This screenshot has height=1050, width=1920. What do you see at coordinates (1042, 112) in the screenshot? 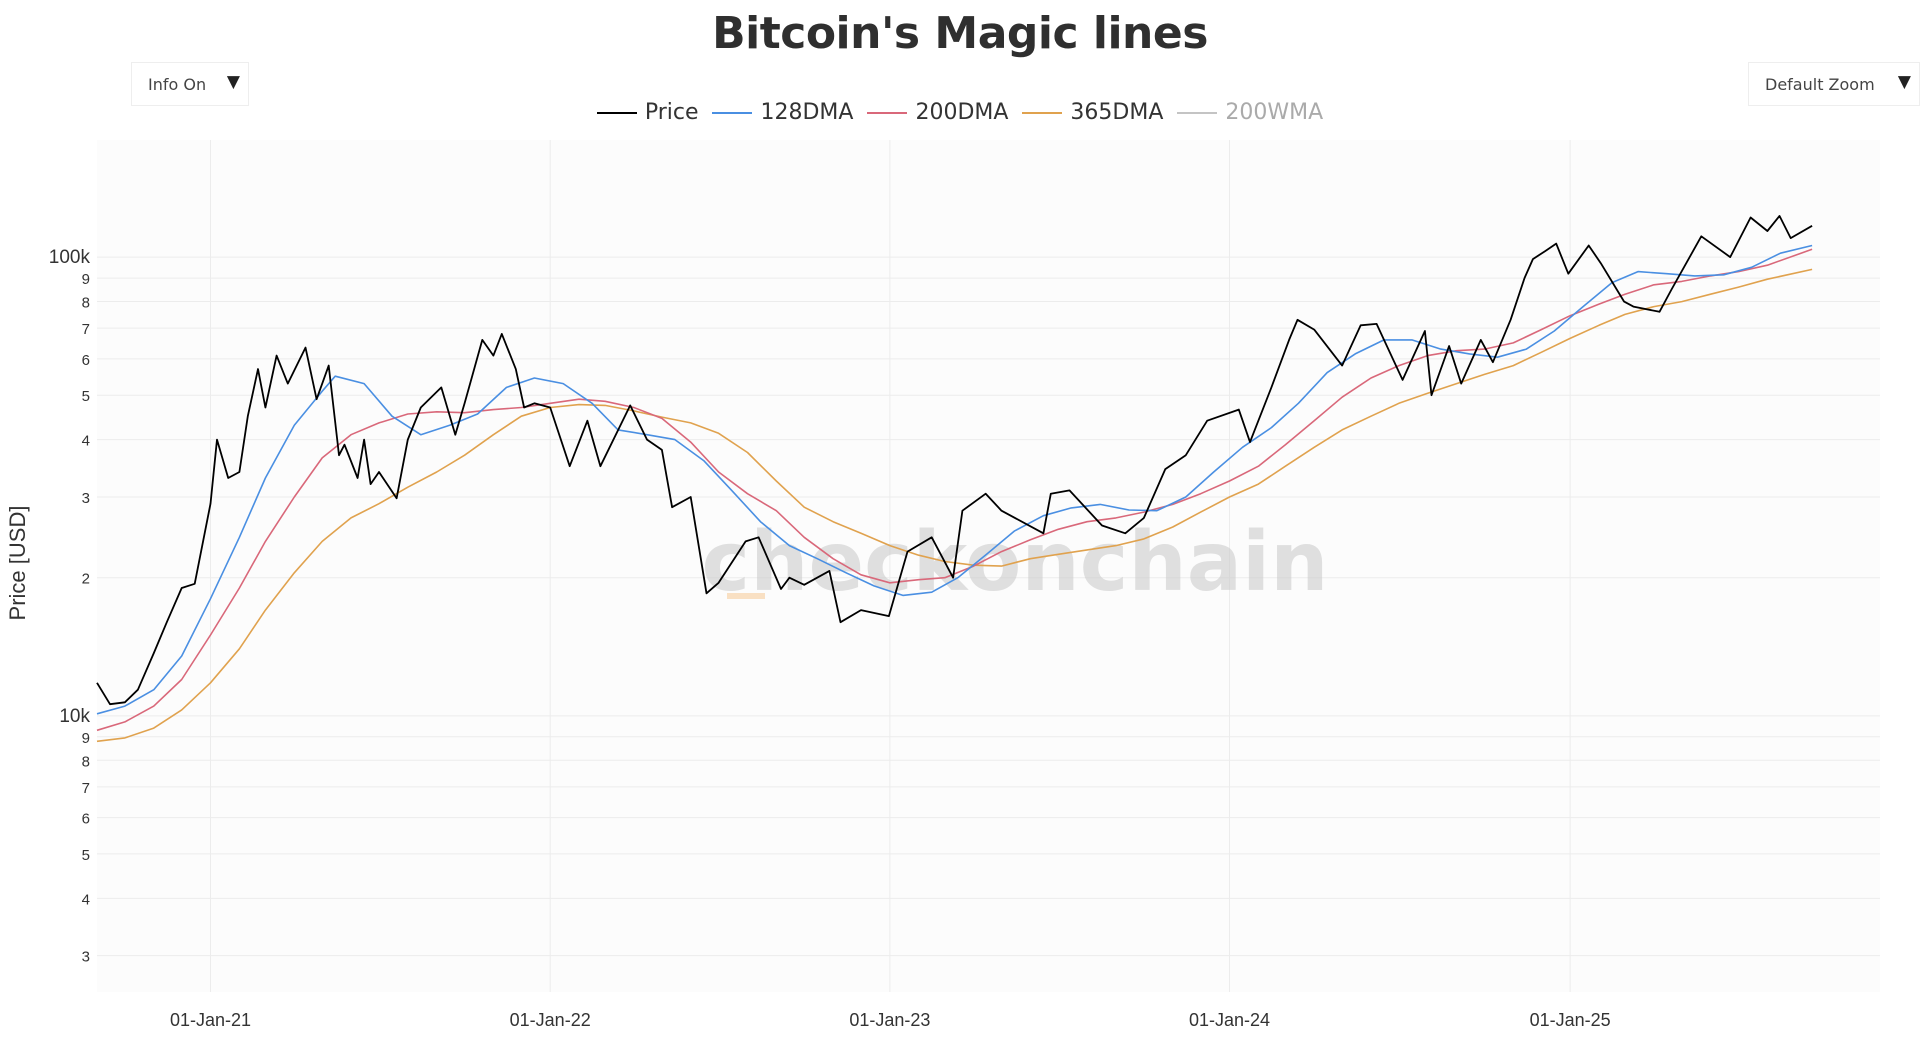
I see `legend-swatch-365dma` at bounding box center [1042, 112].